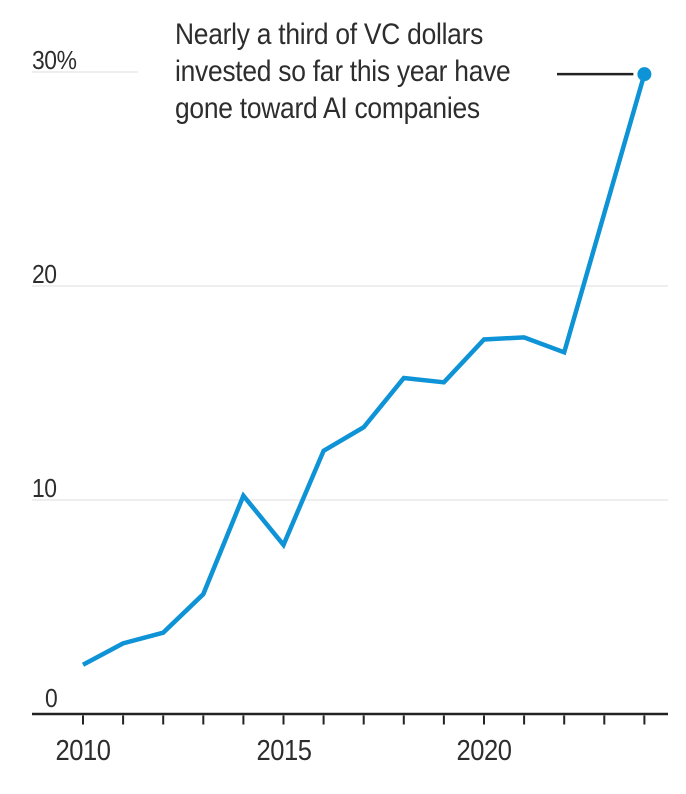  What do you see at coordinates (51, 698) in the screenshot?
I see `y-axis-label-0: 0` at bounding box center [51, 698].